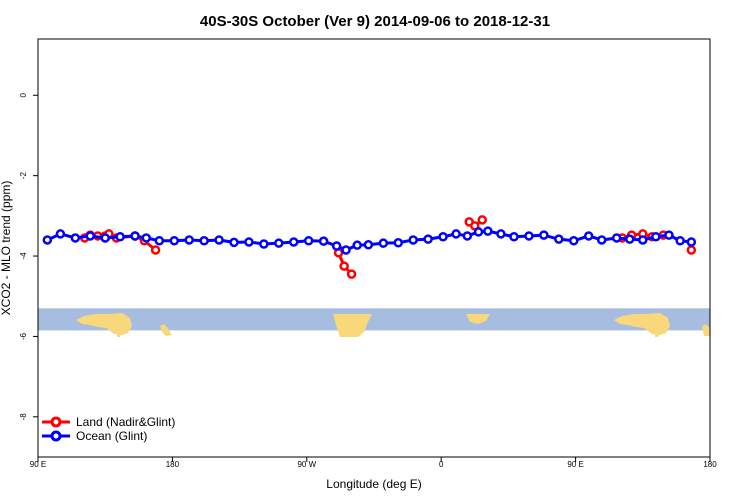 The height and width of the screenshot is (500, 750). What do you see at coordinates (125, 422) in the screenshot?
I see `legend-land-label: Land (Nadir&Glint)` at bounding box center [125, 422].